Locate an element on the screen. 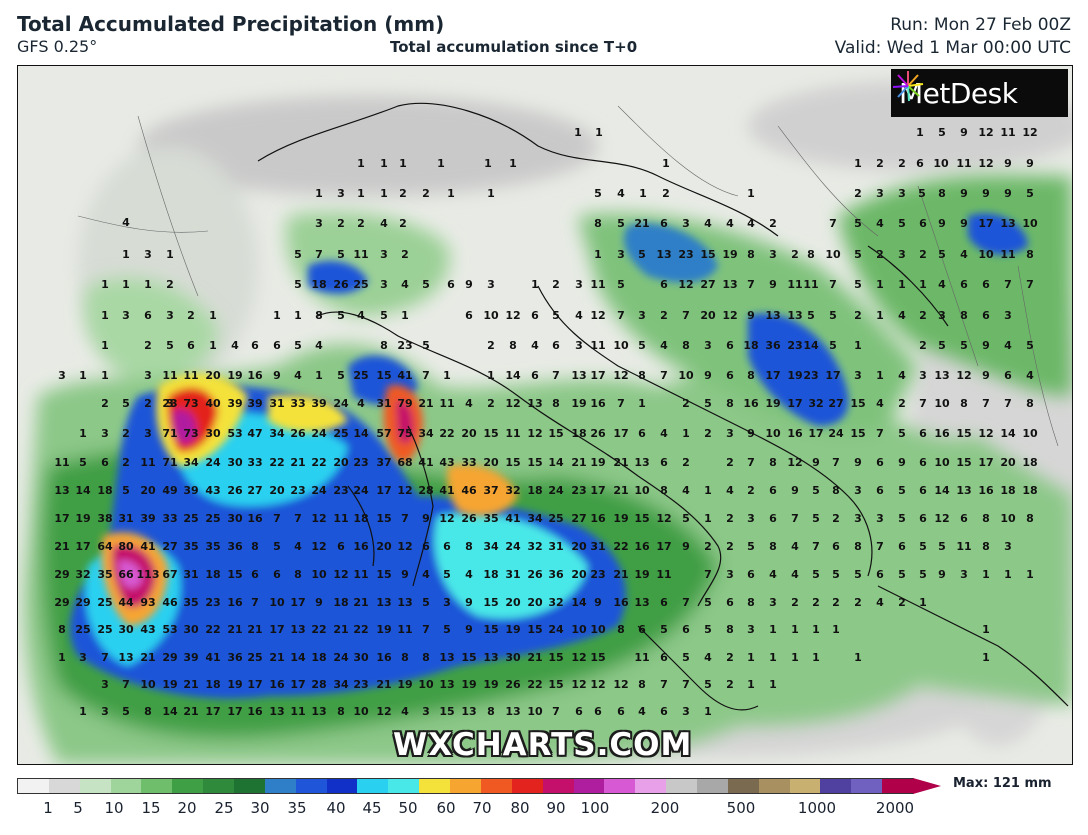 This screenshot has width=1088, height=835. precip-value: 27 is located at coordinates (835, 403).